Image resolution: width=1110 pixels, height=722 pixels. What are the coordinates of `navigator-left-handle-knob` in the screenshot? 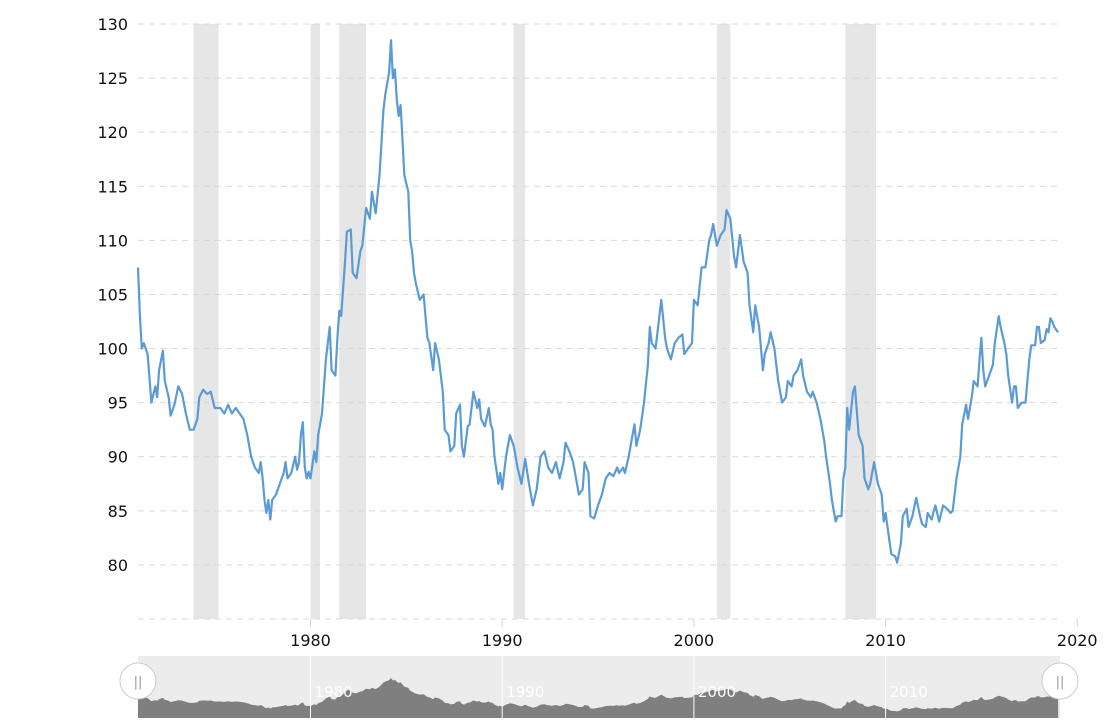 It's located at (138, 681).